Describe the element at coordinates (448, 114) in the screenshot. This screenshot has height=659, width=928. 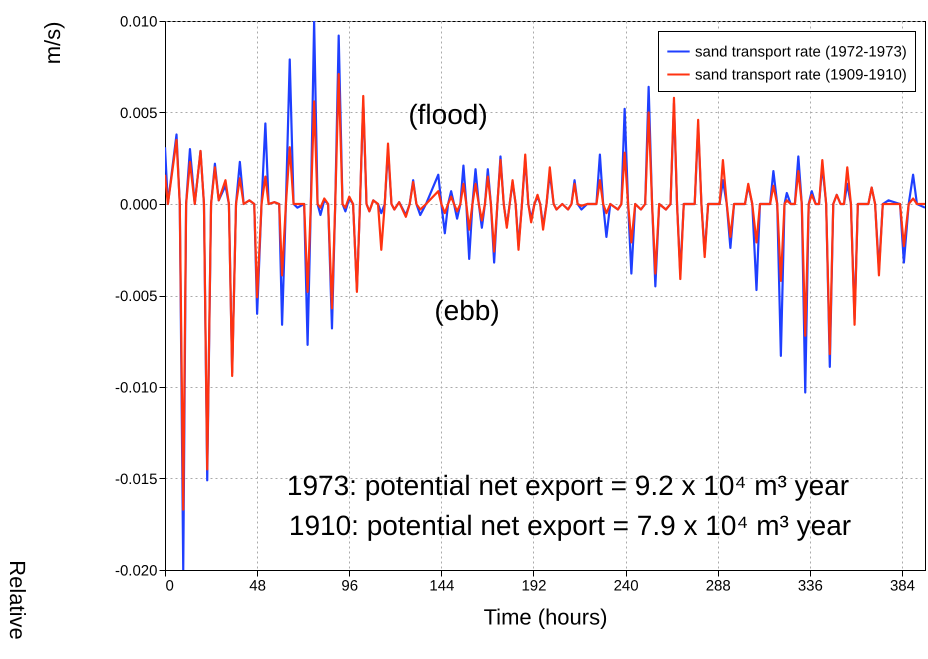
I see `annotation: (flood)` at that location.